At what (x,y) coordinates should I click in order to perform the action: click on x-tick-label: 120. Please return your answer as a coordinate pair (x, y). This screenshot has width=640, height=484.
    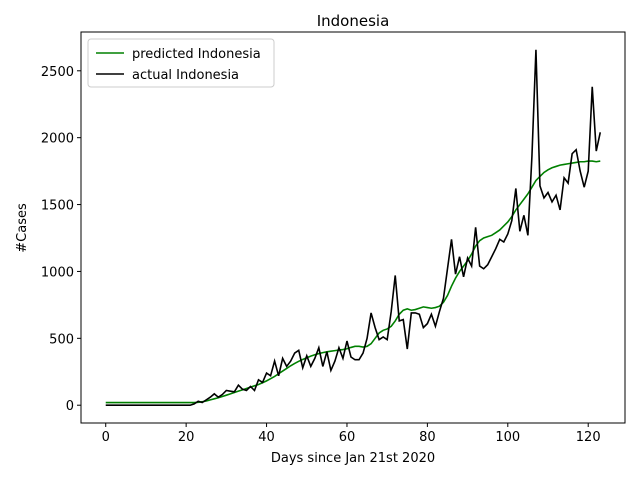
    Looking at the image, I should click on (588, 437).